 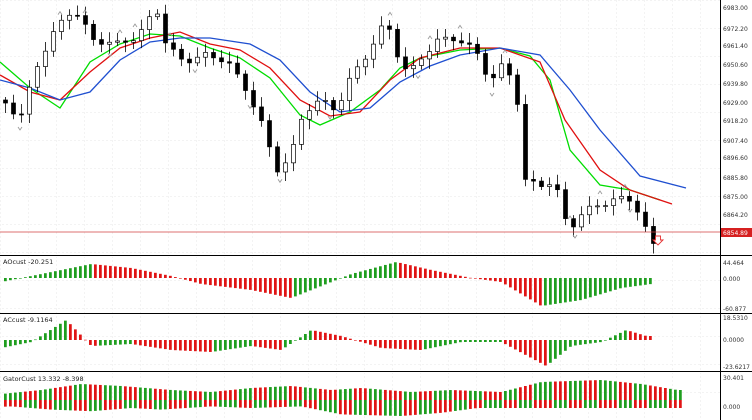 What do you see at coordinates (735, 29) in the screenshot?
I see `axis-label: 6972.20` at bounding box center [735, 29].